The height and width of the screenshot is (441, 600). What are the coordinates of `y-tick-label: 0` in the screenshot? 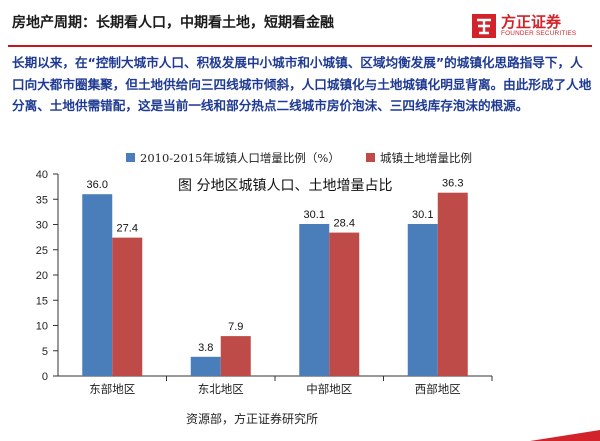 It's located at (45, 377).